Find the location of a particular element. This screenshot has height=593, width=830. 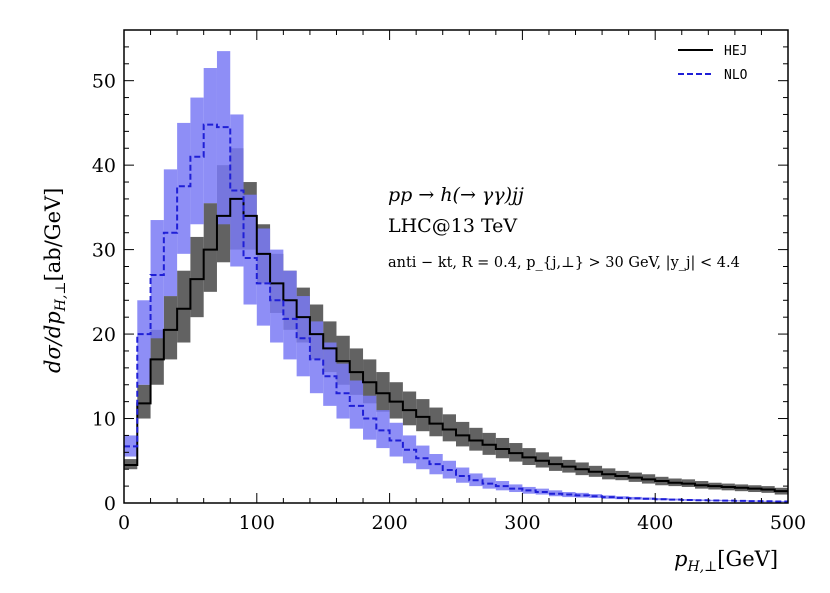

x-tick-label: 300 is located at coordinates (522, 523).